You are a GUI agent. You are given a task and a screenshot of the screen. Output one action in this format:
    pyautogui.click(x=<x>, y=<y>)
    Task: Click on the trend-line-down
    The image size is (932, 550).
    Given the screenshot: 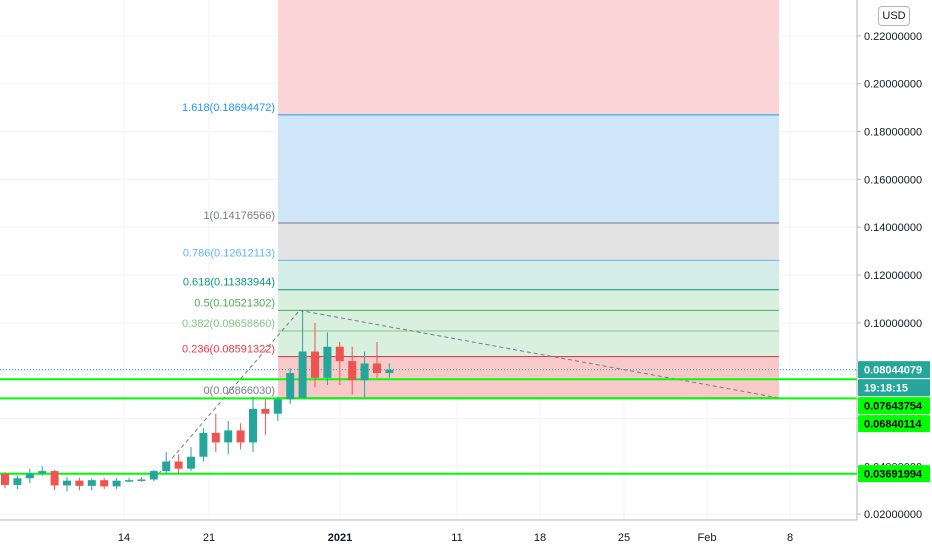 What is the action you would take?
    pyautogui.click(x=539, y=354)
    